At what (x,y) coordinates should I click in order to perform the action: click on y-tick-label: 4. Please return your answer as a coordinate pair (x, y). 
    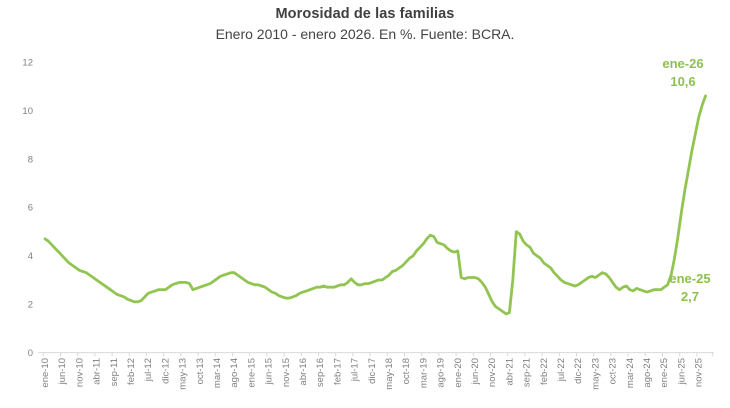
    Looking at the image, I should click on (30, 256).